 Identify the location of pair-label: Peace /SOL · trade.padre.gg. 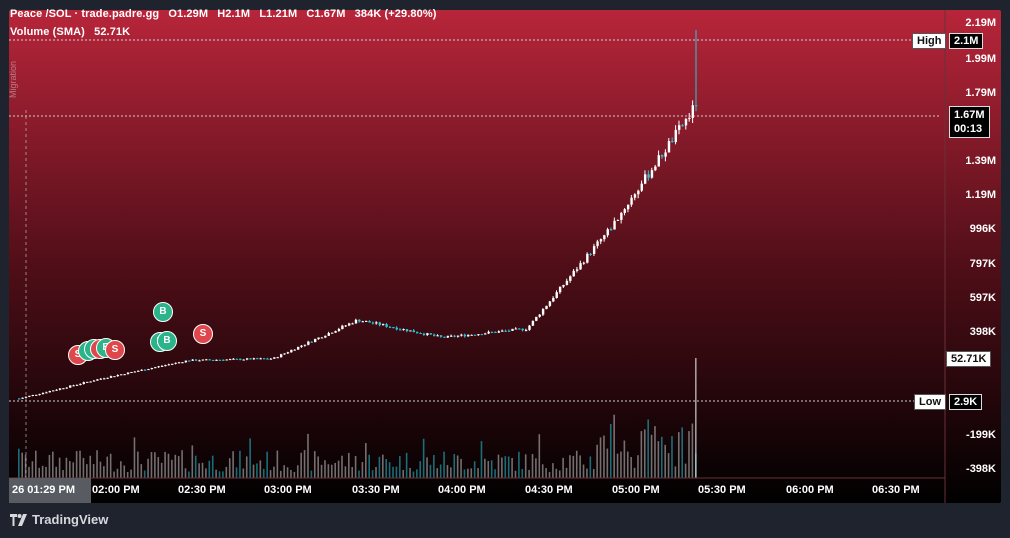
(85, 14).